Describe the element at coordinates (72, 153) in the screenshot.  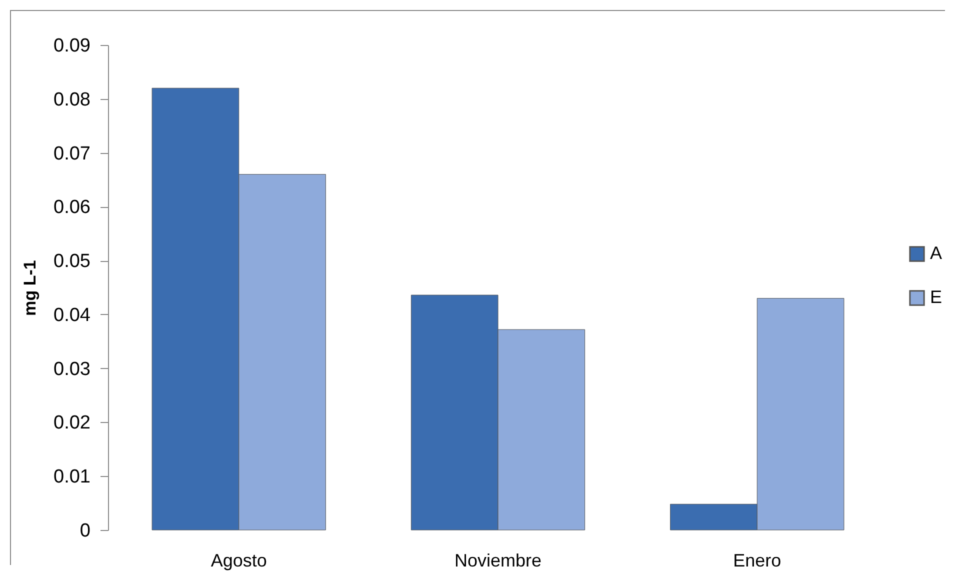
I see `y-tick-label: 0.07` at that location.